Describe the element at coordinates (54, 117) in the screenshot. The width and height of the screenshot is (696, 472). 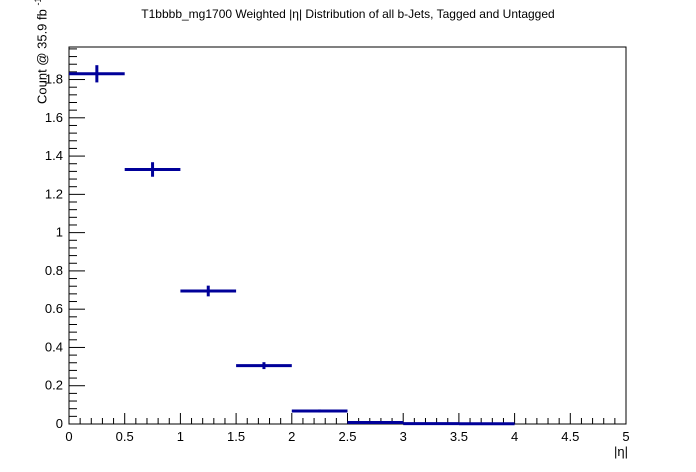
I see `y-tick-label: 1.6` at that location.